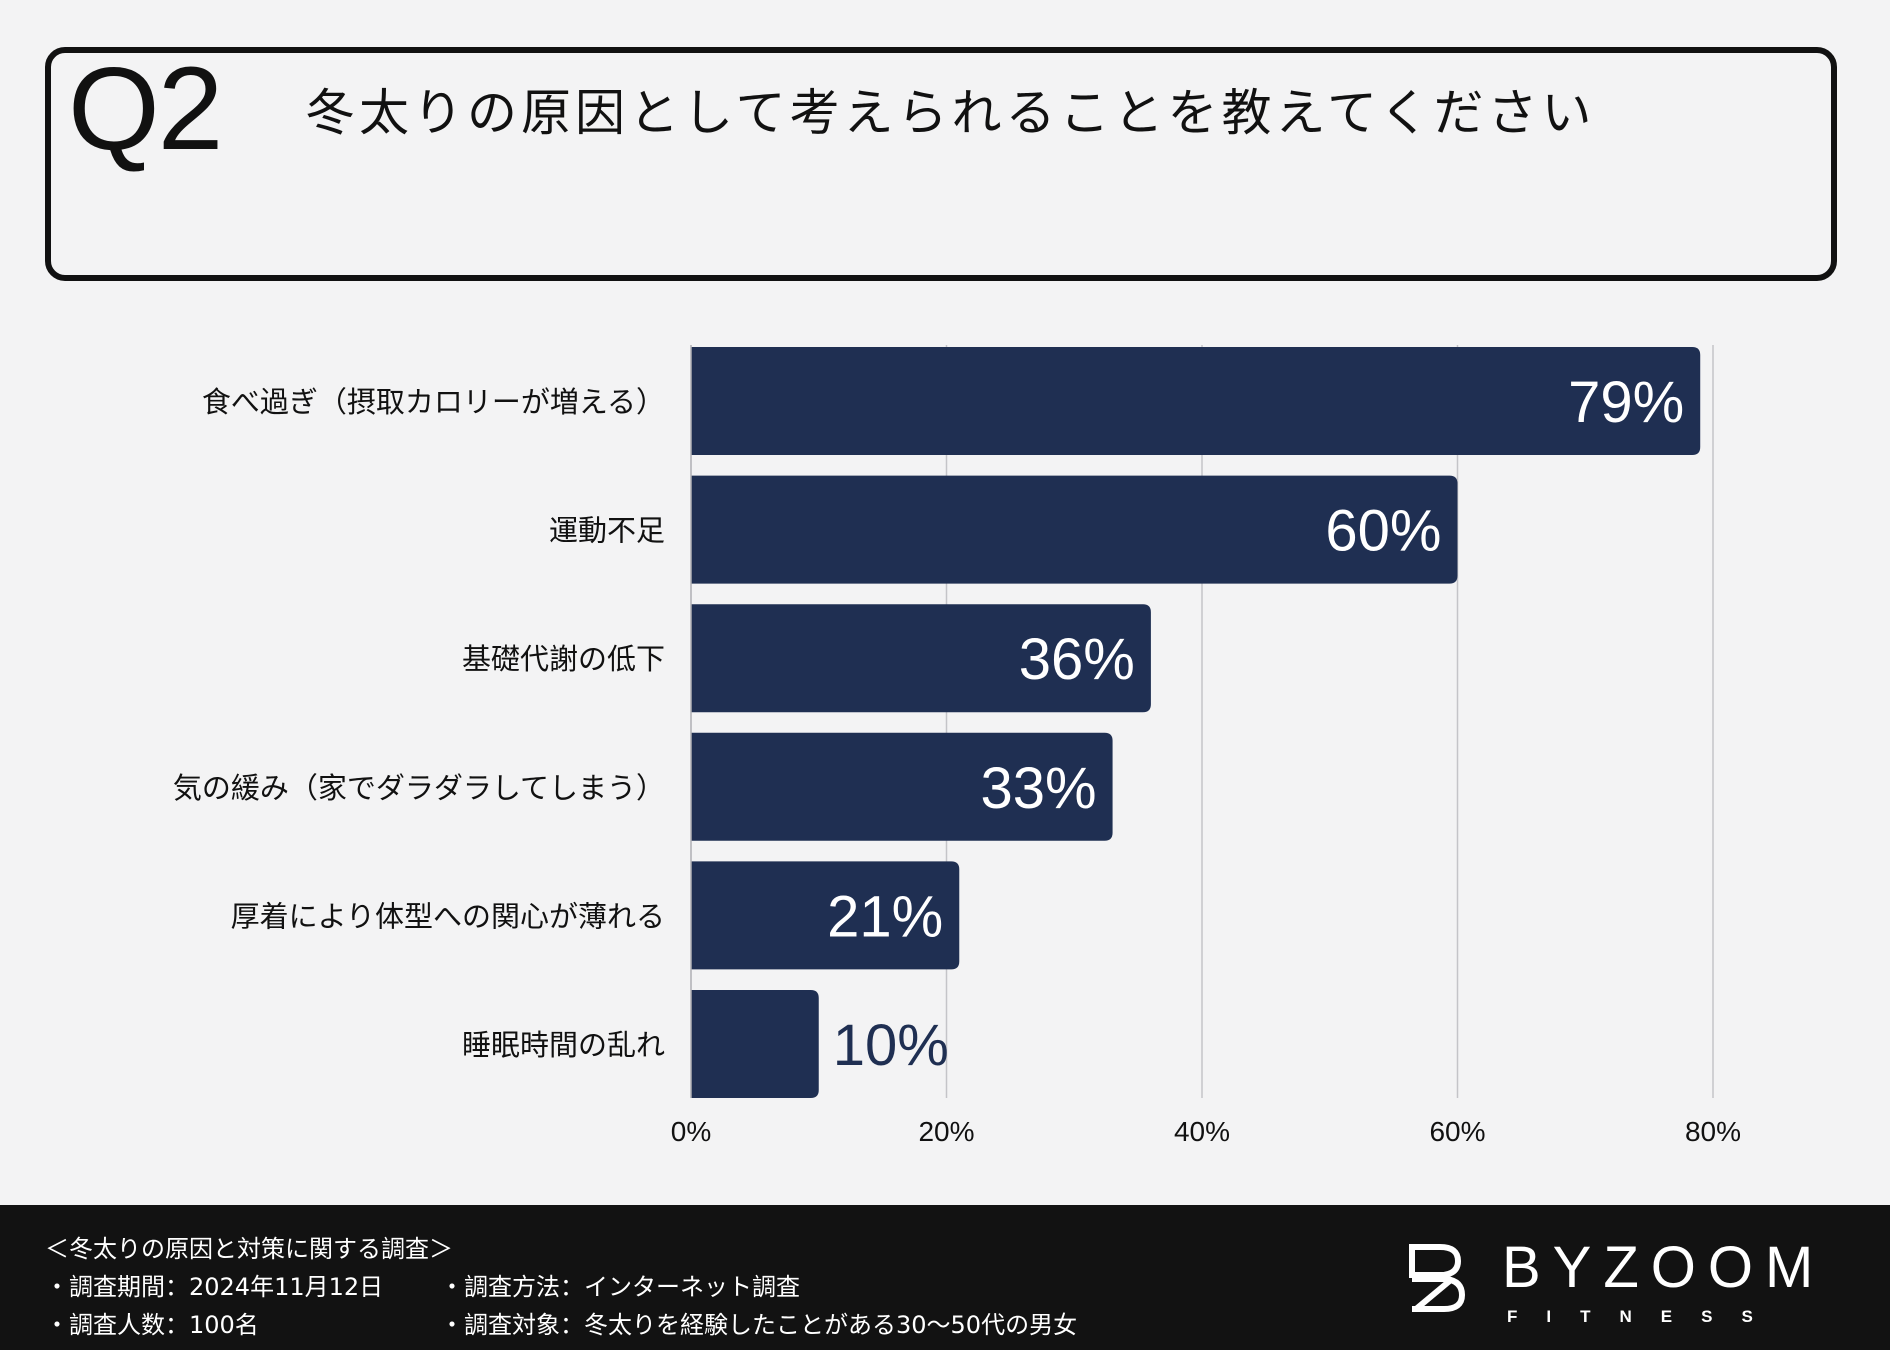 The image size is (1890, 1350). What do you see at coordinates (249, 1249) in the screenshot?
I see `survey-title: ＜冬太りの原因と対策に関する調査＞` at bounding box center [249, 1249].